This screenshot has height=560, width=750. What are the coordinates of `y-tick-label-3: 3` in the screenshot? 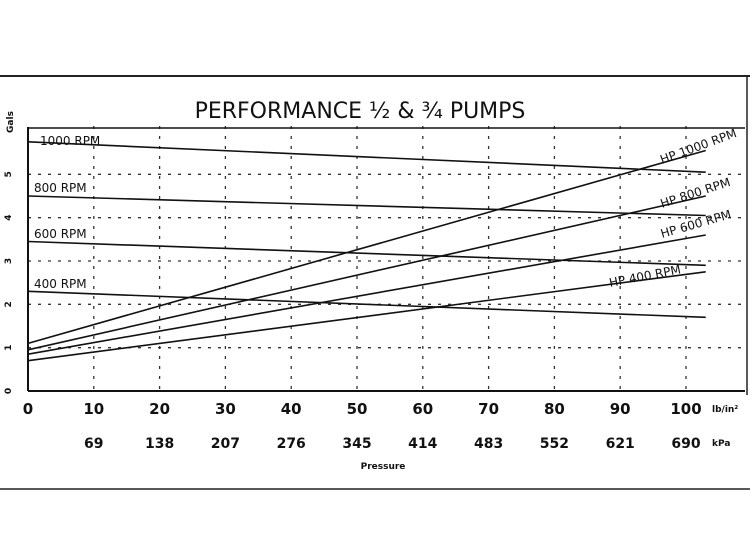 It's located at (9, 261).